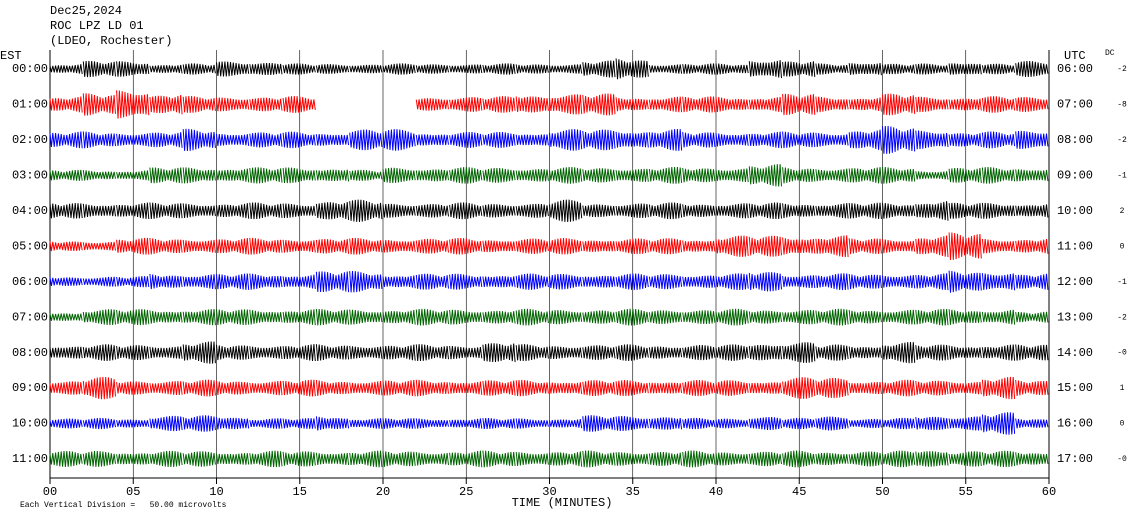 This screenshot has width=1130, height=519. Describe the element at coordinates (30, 69) in the screenshot. I see `est-time: 00:00` at that location.